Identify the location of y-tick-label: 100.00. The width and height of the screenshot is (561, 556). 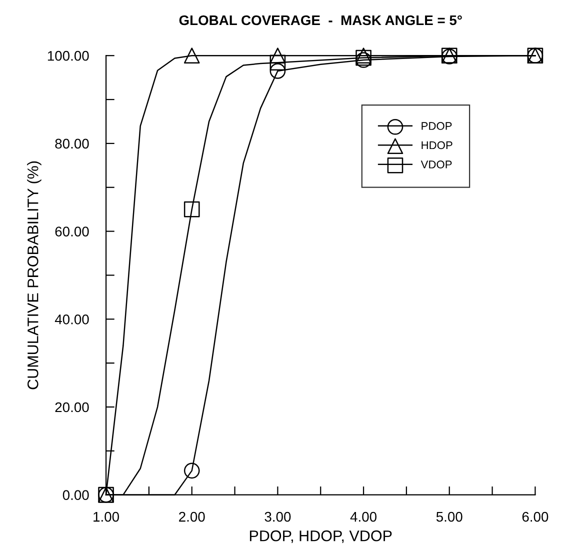
(68, 55).